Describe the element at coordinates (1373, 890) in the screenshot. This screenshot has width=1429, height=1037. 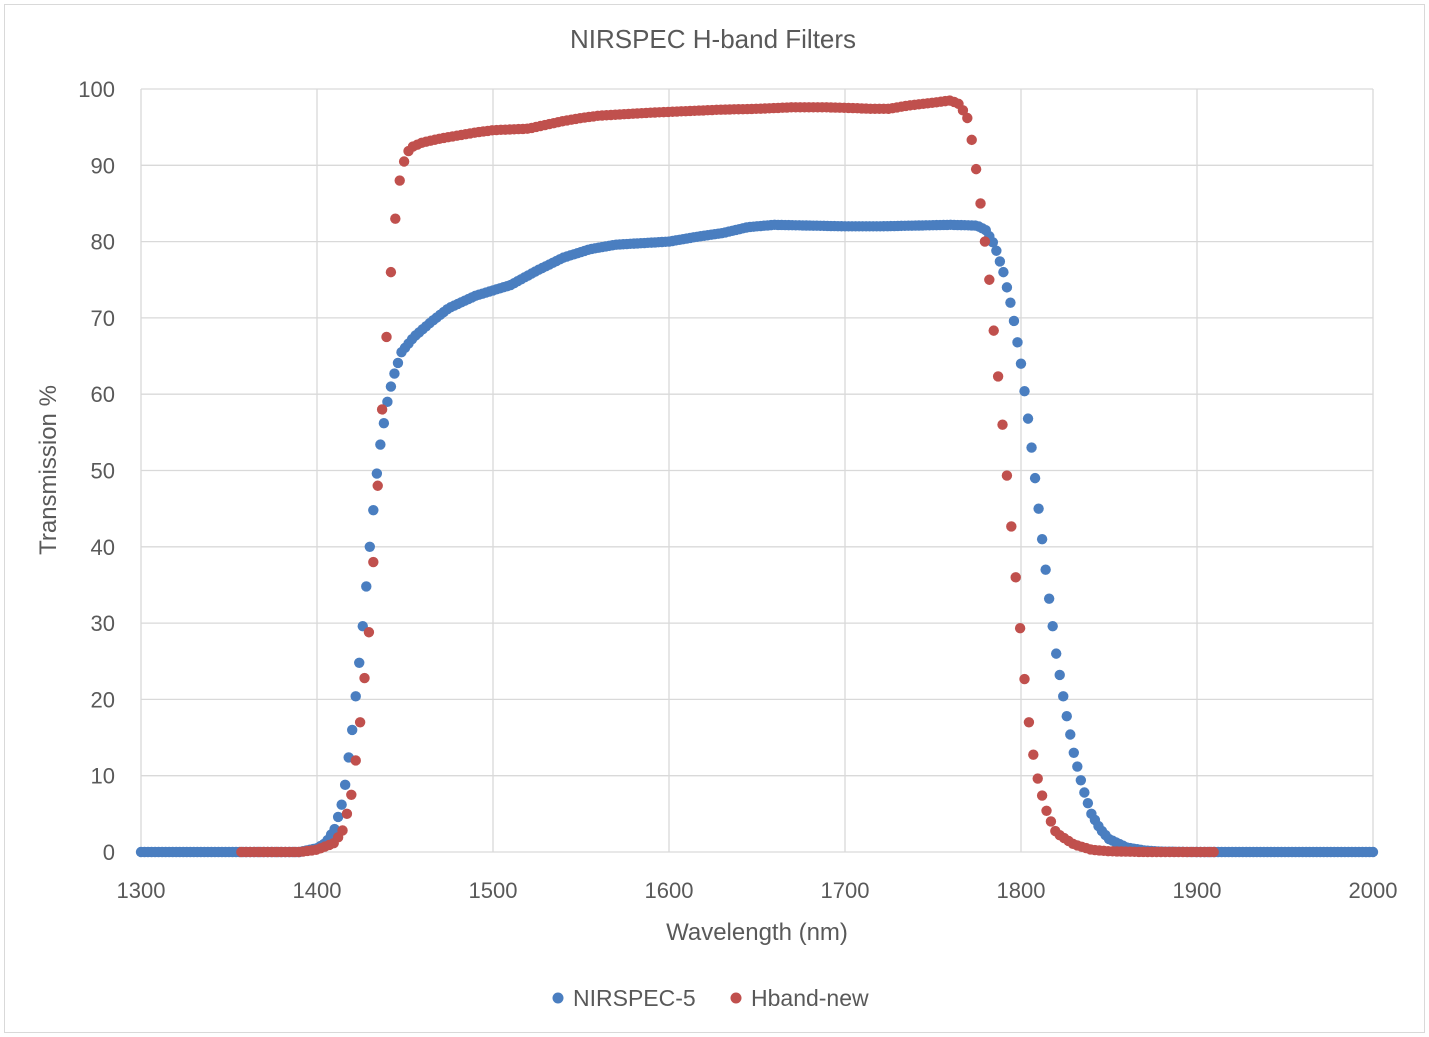
I see `x-tick-label: 2000` at that location.